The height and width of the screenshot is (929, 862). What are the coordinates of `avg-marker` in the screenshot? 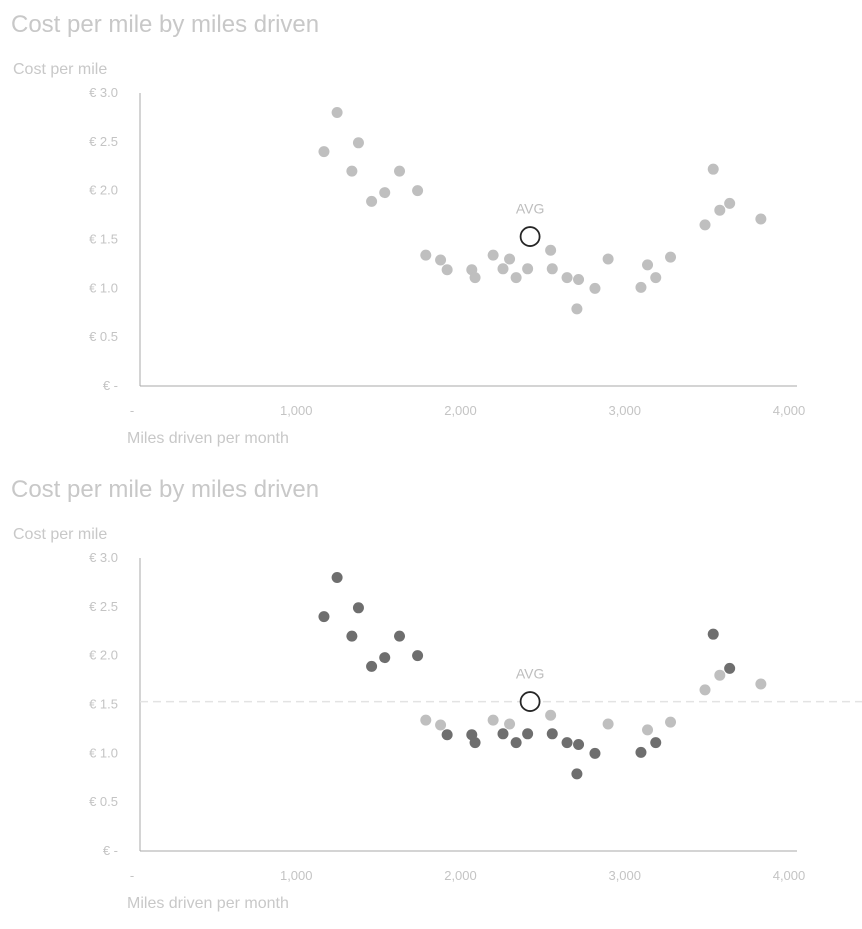 It's located at (530, 236).